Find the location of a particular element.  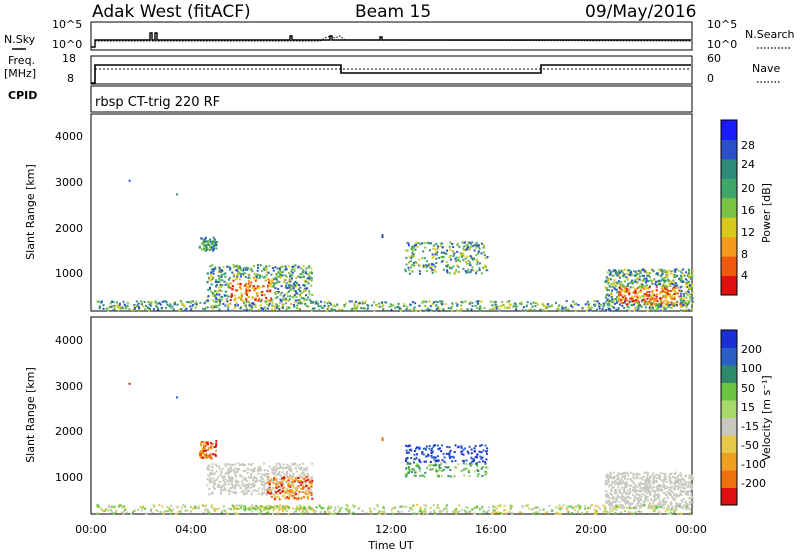

colorbar-swatch is located at coordinates (729, 285).